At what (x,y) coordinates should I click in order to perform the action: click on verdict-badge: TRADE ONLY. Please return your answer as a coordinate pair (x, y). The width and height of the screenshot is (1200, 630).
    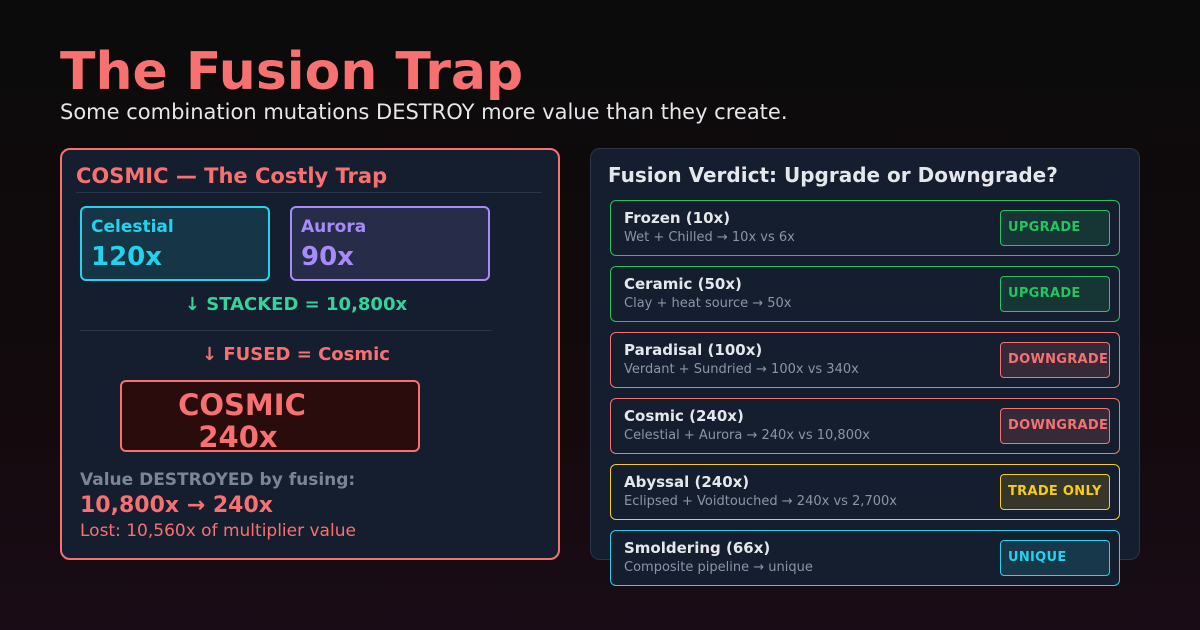
    Looking at the image, I should click on (1055, 492).